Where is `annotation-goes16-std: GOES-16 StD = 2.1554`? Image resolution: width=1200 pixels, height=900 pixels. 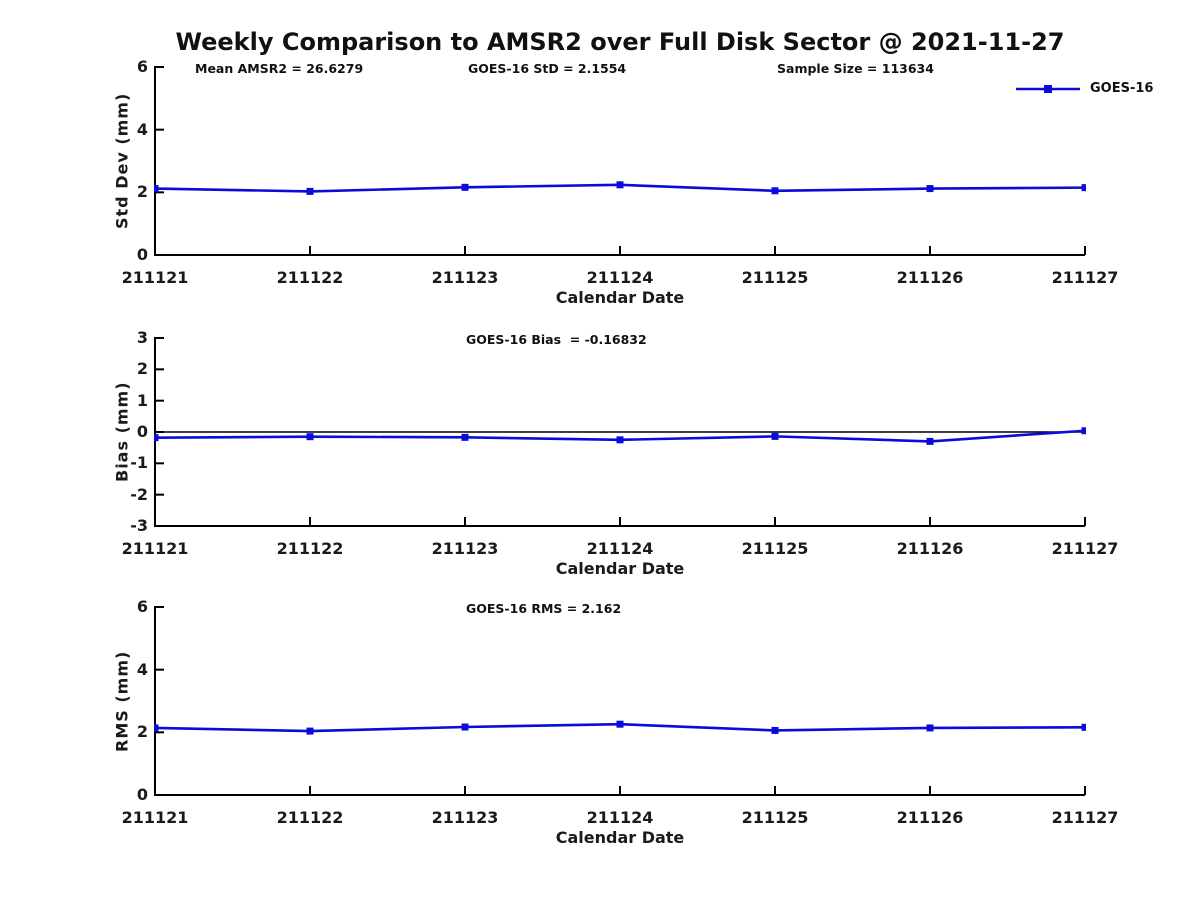 annotation-goes16-std: GOES-16 StD = 2.1554 is located at coordinates (547, 68).